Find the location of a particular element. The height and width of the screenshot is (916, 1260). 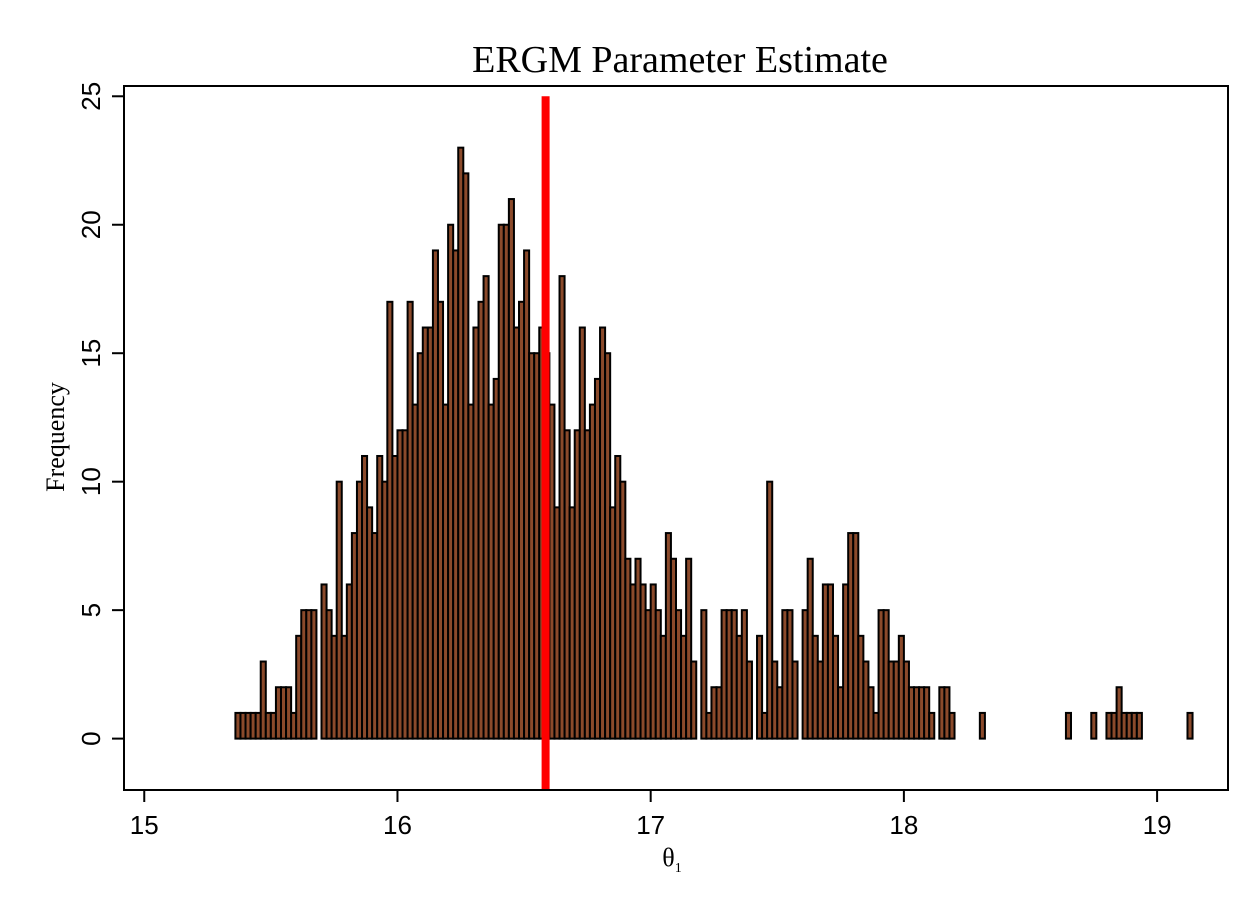

x-tick-label: 15 is located at coordinates (144, 825).